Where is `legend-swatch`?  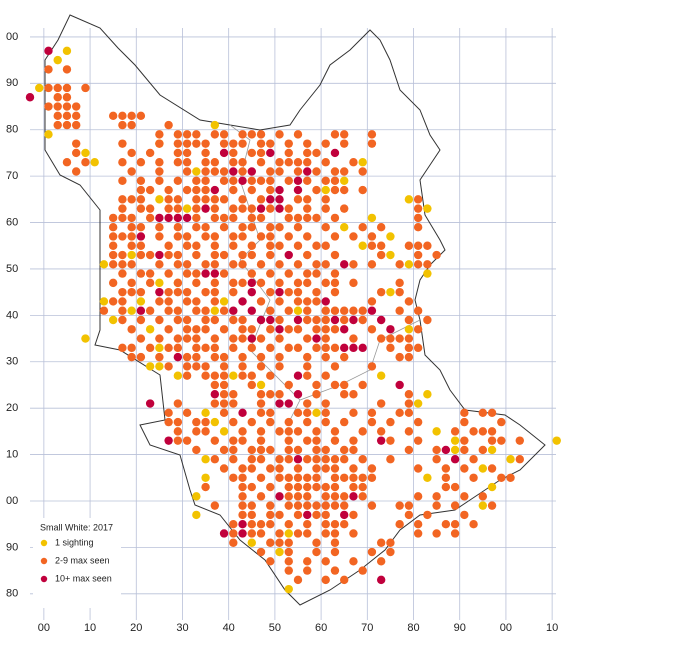
legend-swatch is located at coordinates (44, 561).